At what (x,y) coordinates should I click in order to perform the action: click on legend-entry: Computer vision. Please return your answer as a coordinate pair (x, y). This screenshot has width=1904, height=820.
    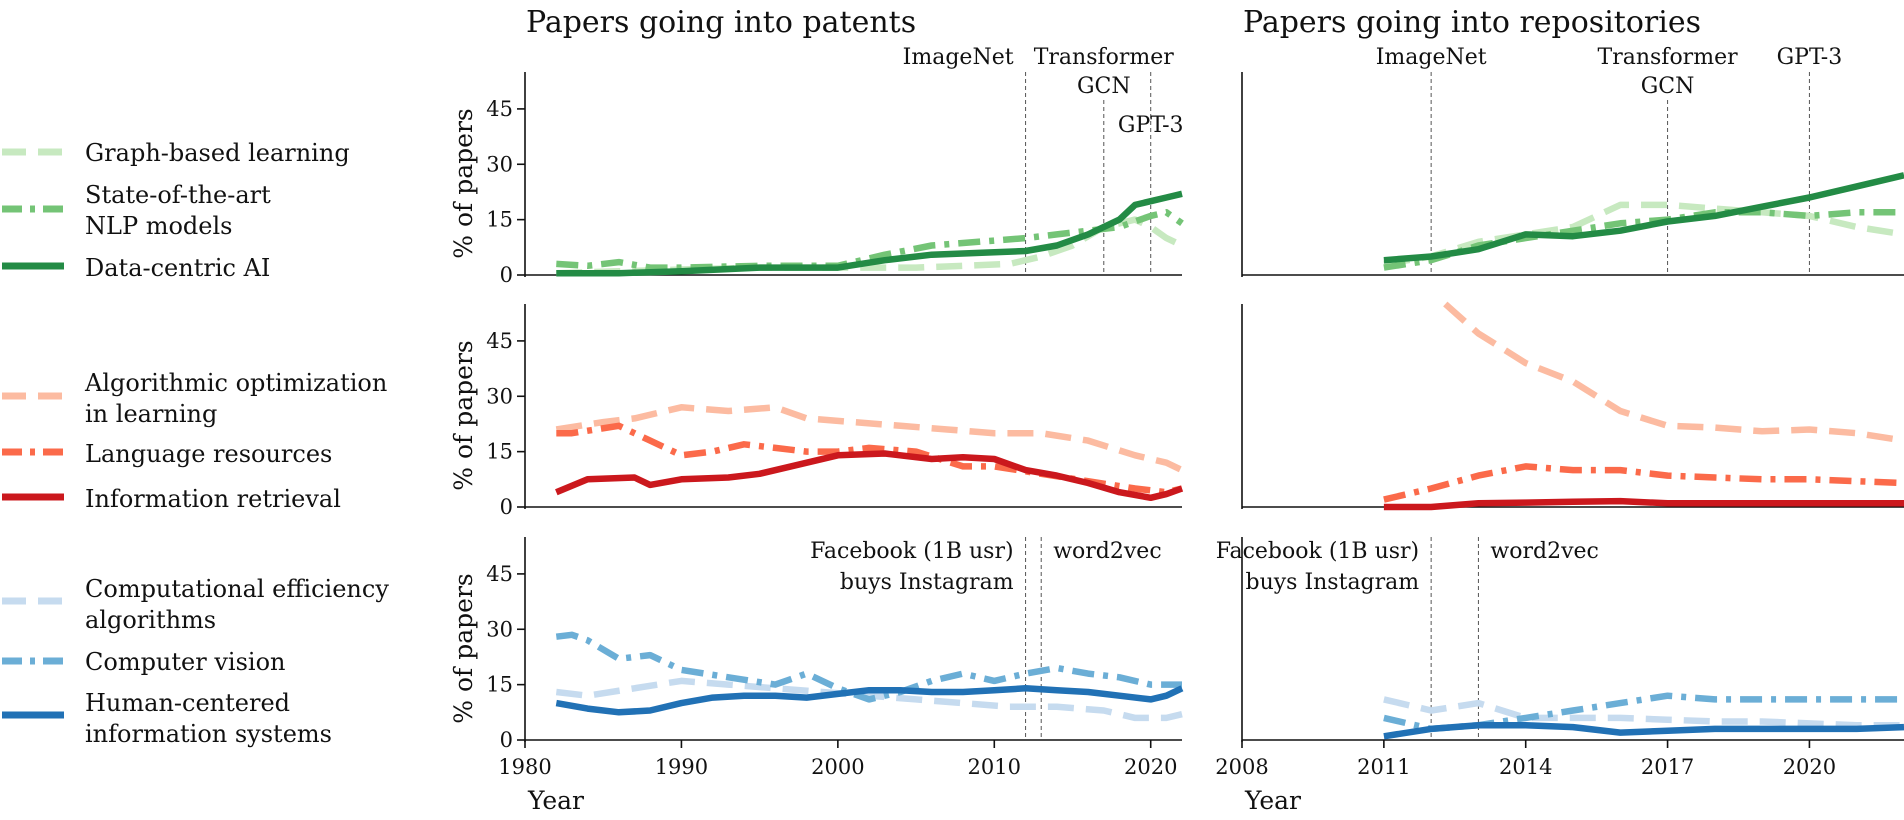
    Looking at the image, I should click on (143, 662).